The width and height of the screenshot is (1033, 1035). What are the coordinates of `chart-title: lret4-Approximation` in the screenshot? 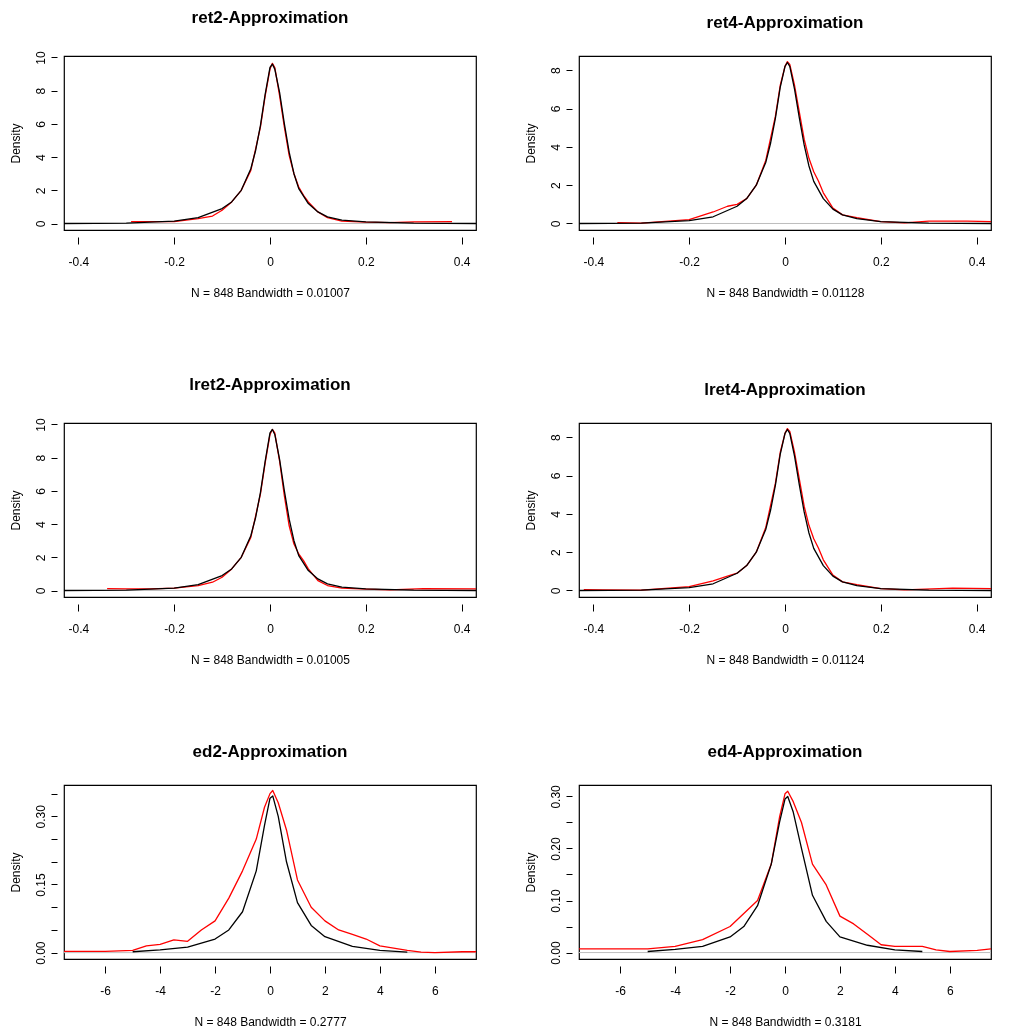 It's located at (785, 389).